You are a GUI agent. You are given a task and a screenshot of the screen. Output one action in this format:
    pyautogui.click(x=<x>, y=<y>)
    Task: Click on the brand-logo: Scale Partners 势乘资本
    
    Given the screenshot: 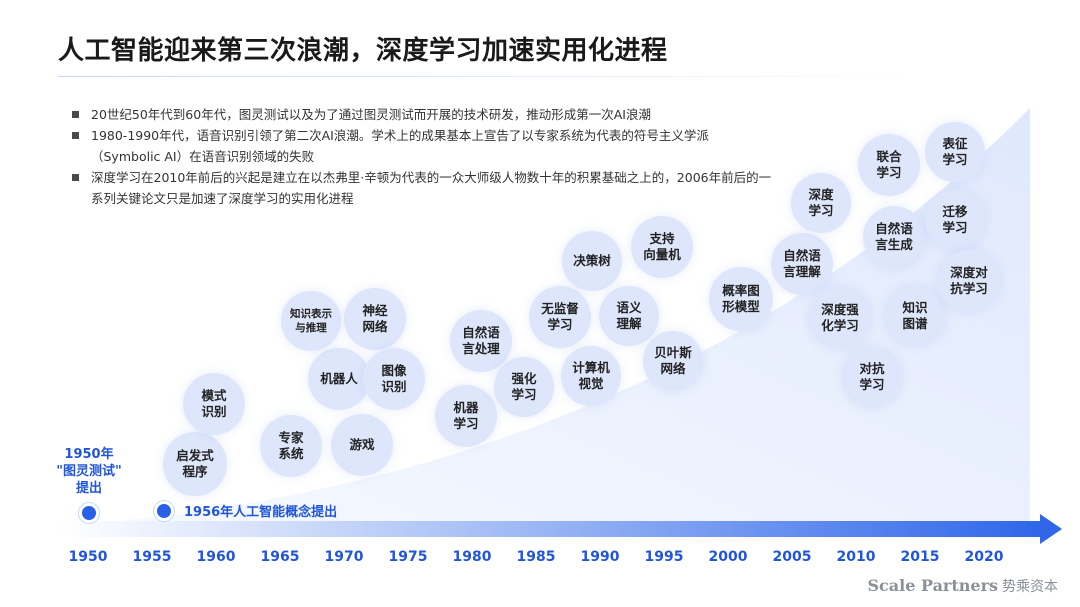 What is the action you would take?
    pyautogui.click(x=962, y=586)
    